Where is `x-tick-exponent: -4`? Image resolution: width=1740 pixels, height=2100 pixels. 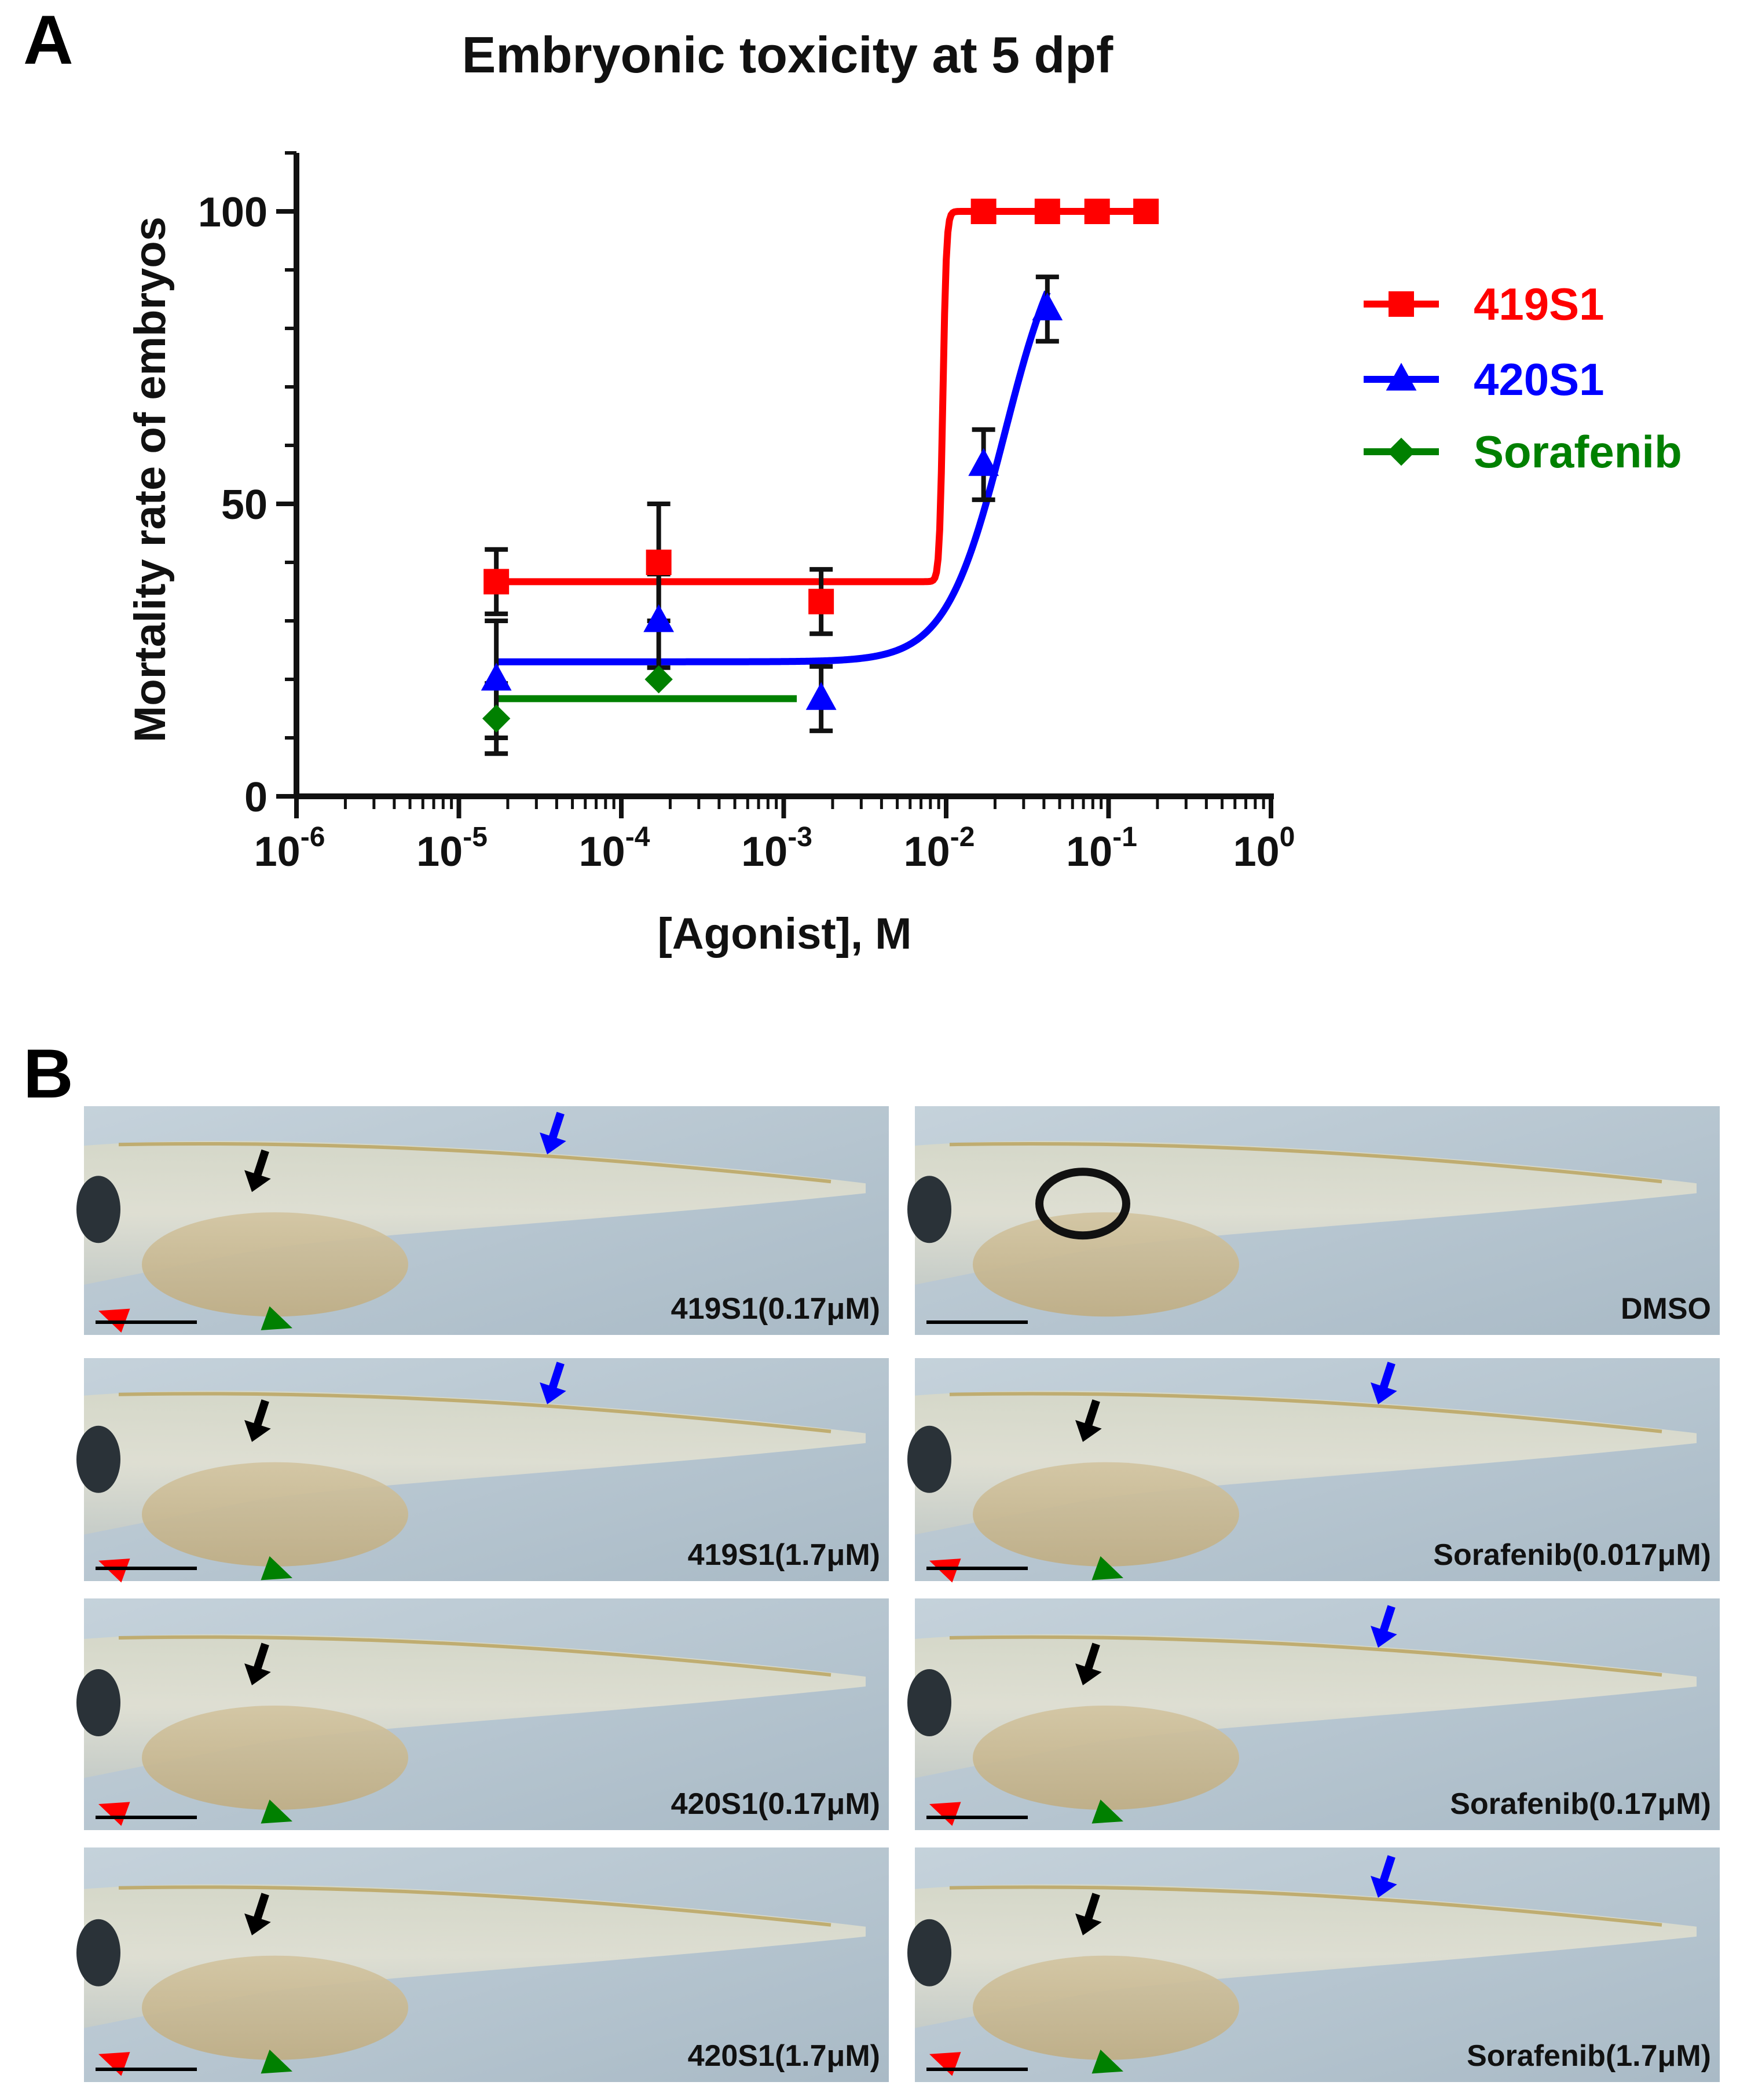
x-tick-exponent: -4 is located at coordinates (638, 837).